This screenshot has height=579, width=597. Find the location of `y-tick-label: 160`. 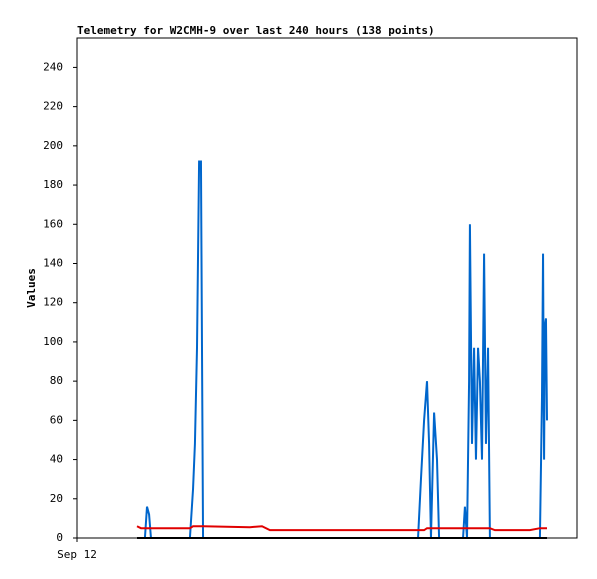

y-tick-label: 160 is located at coordinates (53, 223).